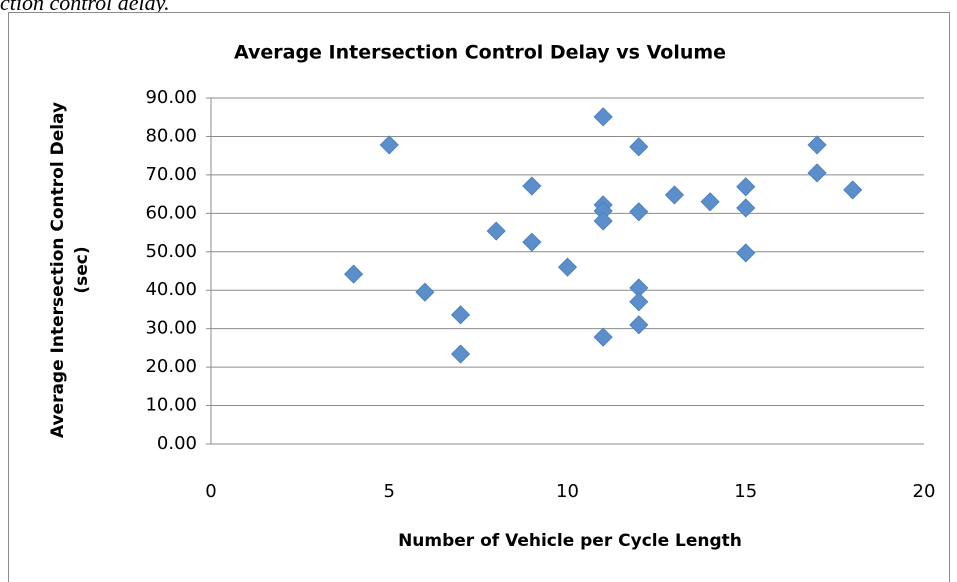 The width and height of the screenshot is (957, 582). What do you see at coordinates (171, 174) in the screenshot?
I see `y-tick-label: 70.00` at bounding box center [171, 174].